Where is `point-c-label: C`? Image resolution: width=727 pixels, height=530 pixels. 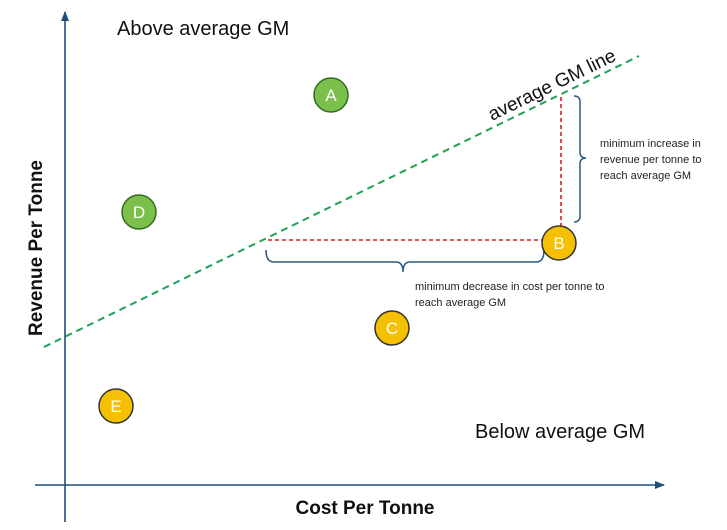 point-c-label: C is located at coordinates (392, 328).